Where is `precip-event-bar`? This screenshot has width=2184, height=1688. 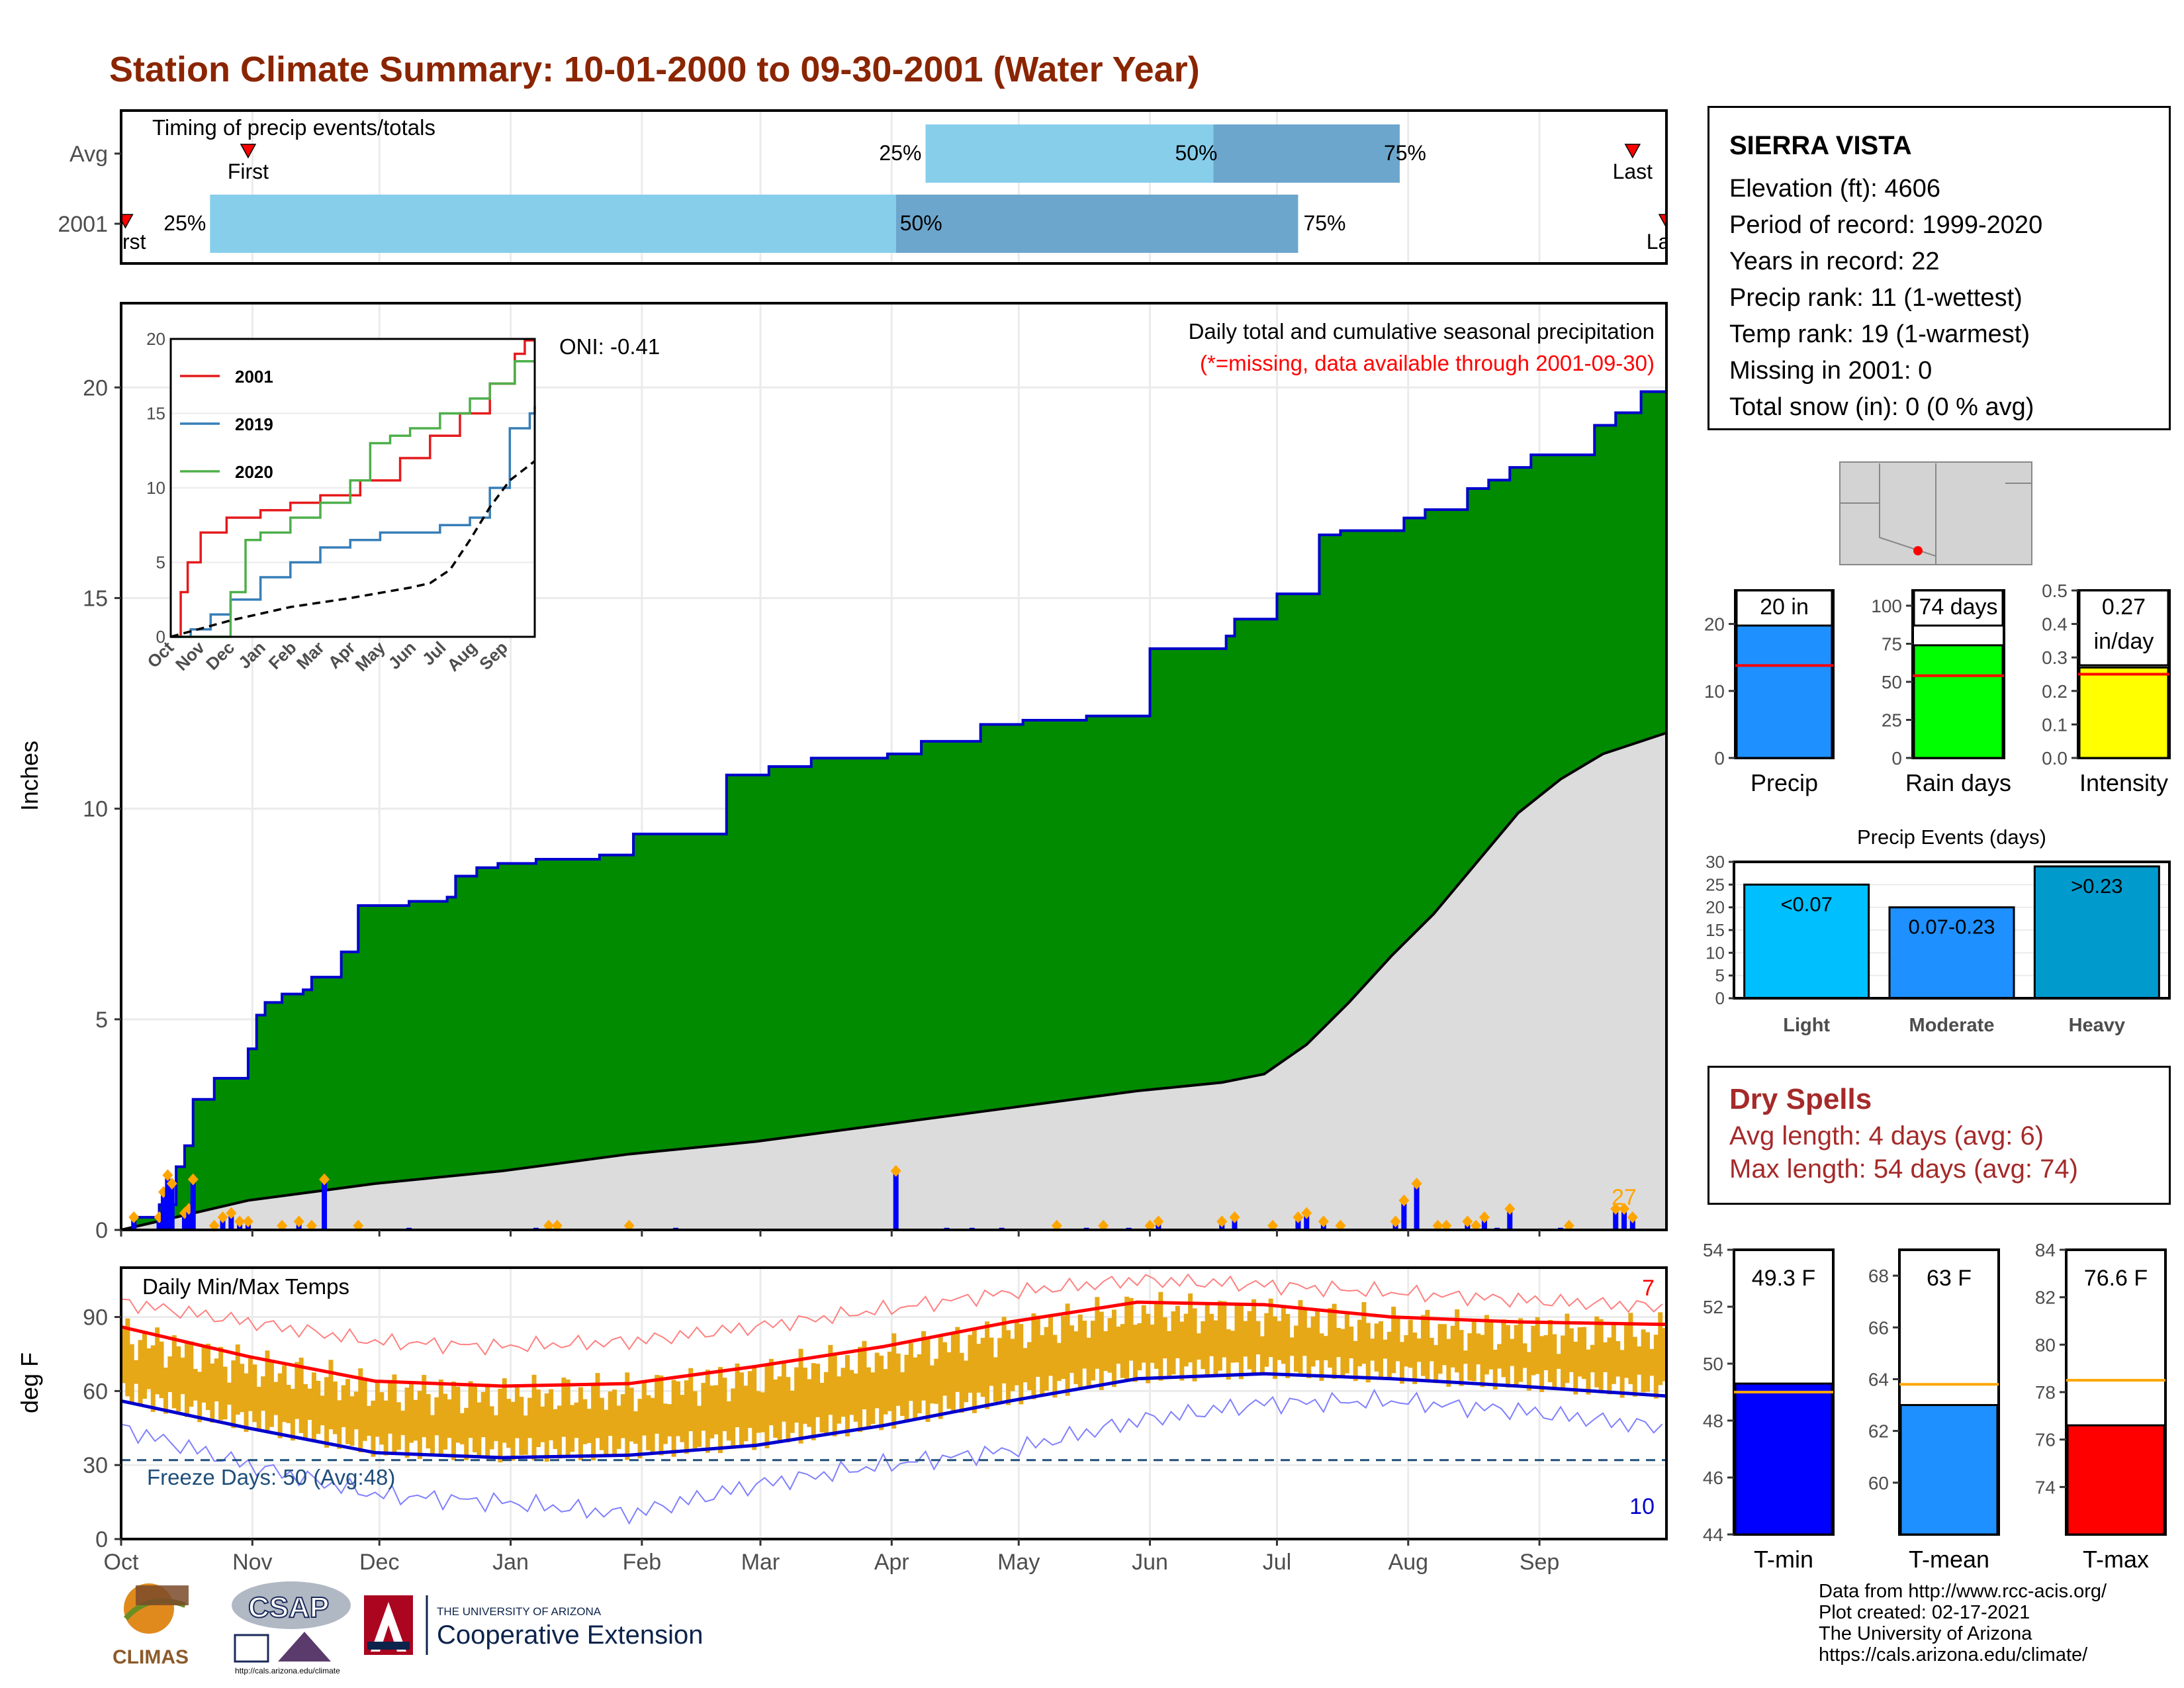
precip-event-bar is located at coordinates (1951, 953).